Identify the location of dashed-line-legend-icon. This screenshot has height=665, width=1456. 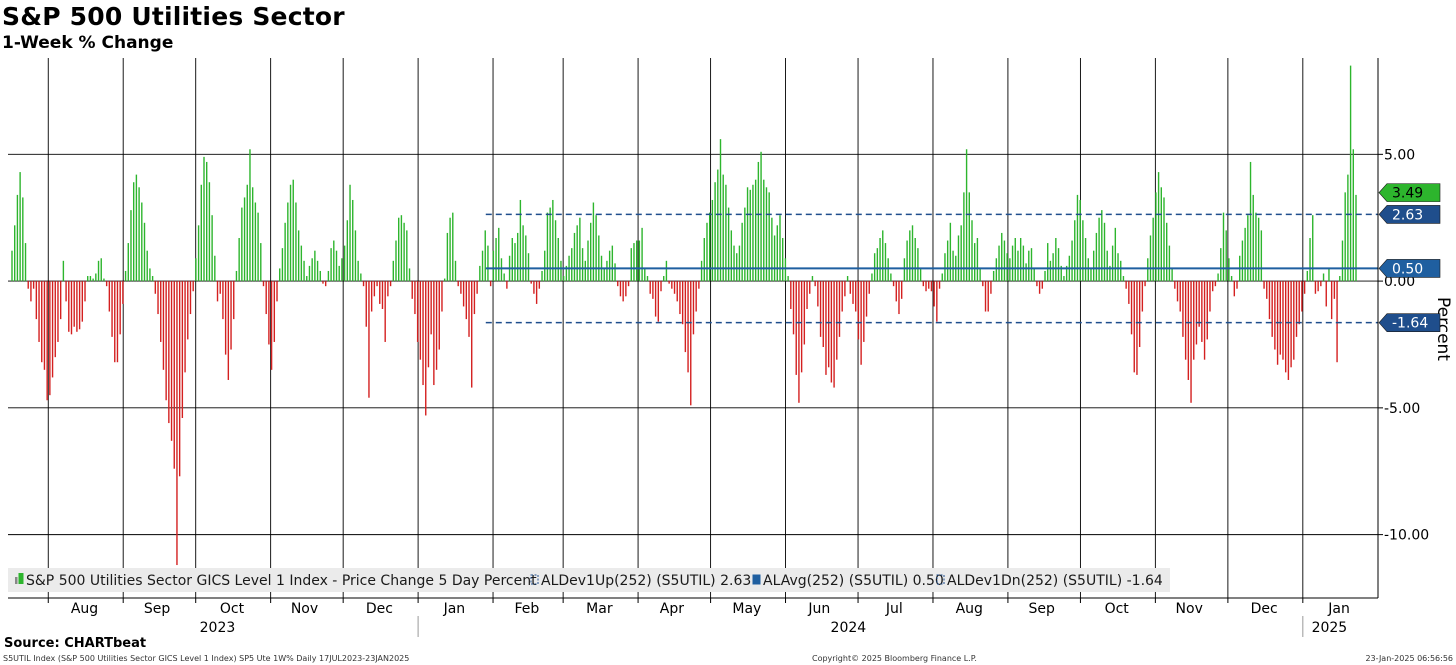
(940, 579).